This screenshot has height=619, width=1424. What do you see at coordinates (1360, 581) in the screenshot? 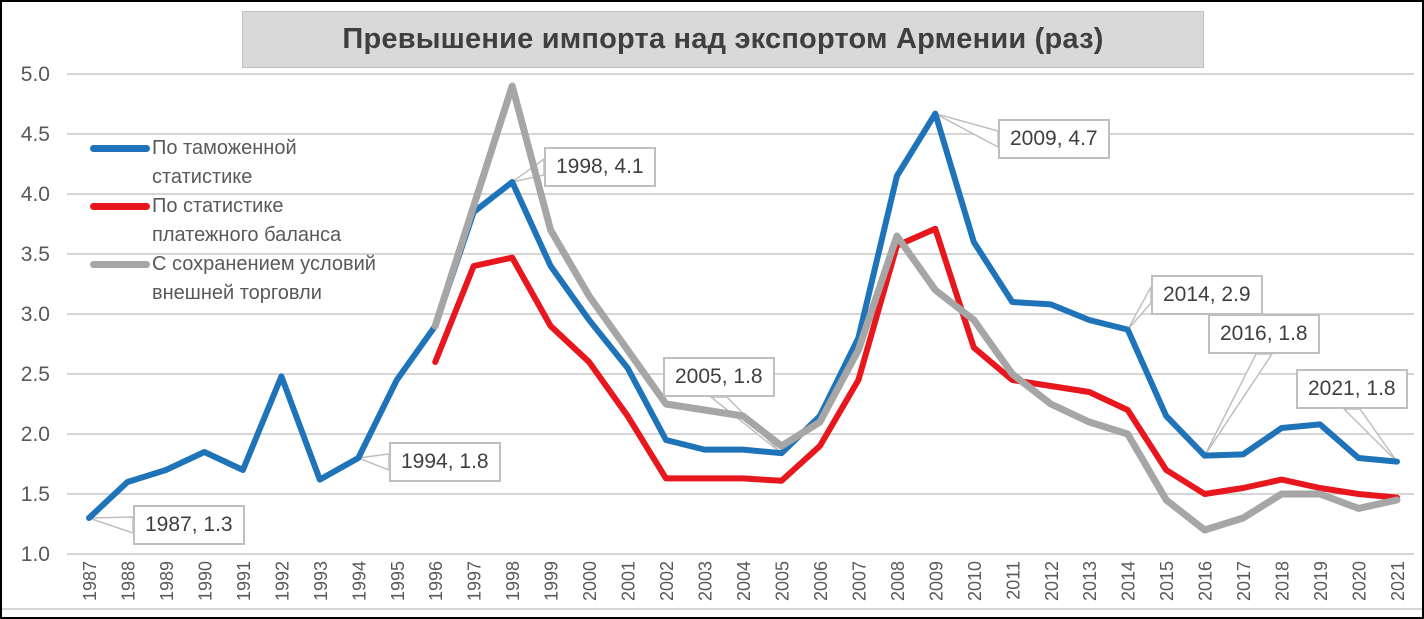
I see `x-tick-label: 2020` at bounding box center [1360, 581].